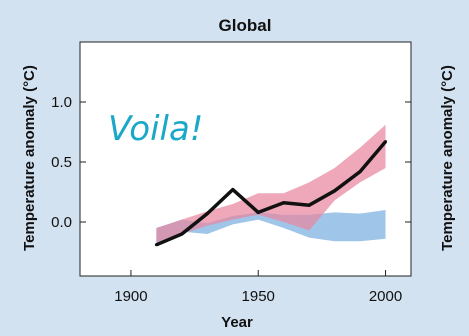 The height and width of the screenshot is (336, 469). Describe the element at coordinates (155, 129) in the screenshot. I see `voila-annotation: Voila!` at that location.